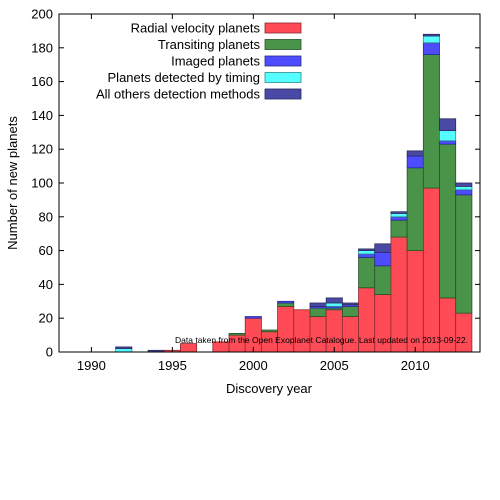 The image size is (500, 500). Describe the element at coordinates (269, 388) in the screenshot. I see `x-axis-label: Discovery year` at that location.